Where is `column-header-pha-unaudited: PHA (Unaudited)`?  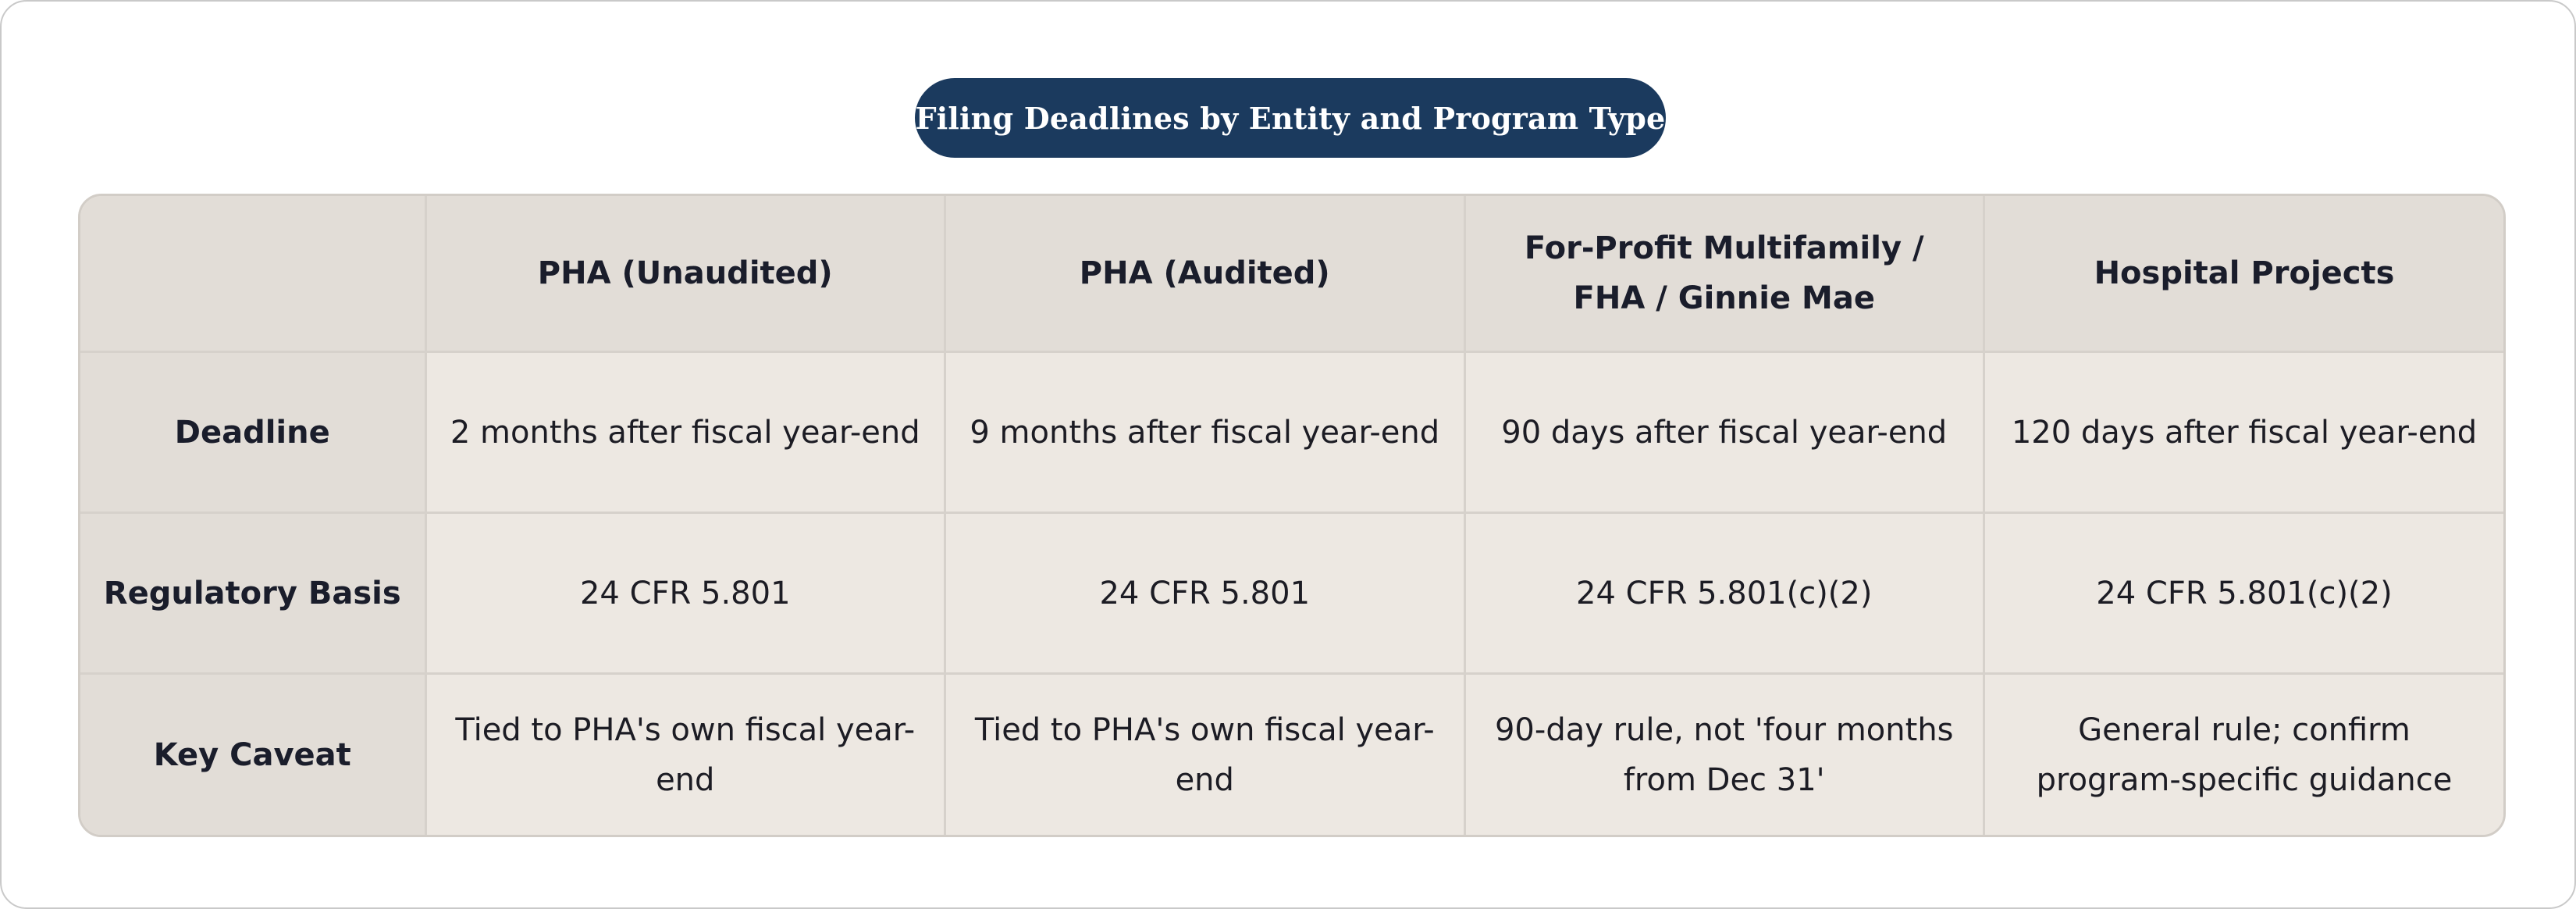 column-header-pha-unaudited: PHA (Unaudited) is located at coordinates (685, 275).